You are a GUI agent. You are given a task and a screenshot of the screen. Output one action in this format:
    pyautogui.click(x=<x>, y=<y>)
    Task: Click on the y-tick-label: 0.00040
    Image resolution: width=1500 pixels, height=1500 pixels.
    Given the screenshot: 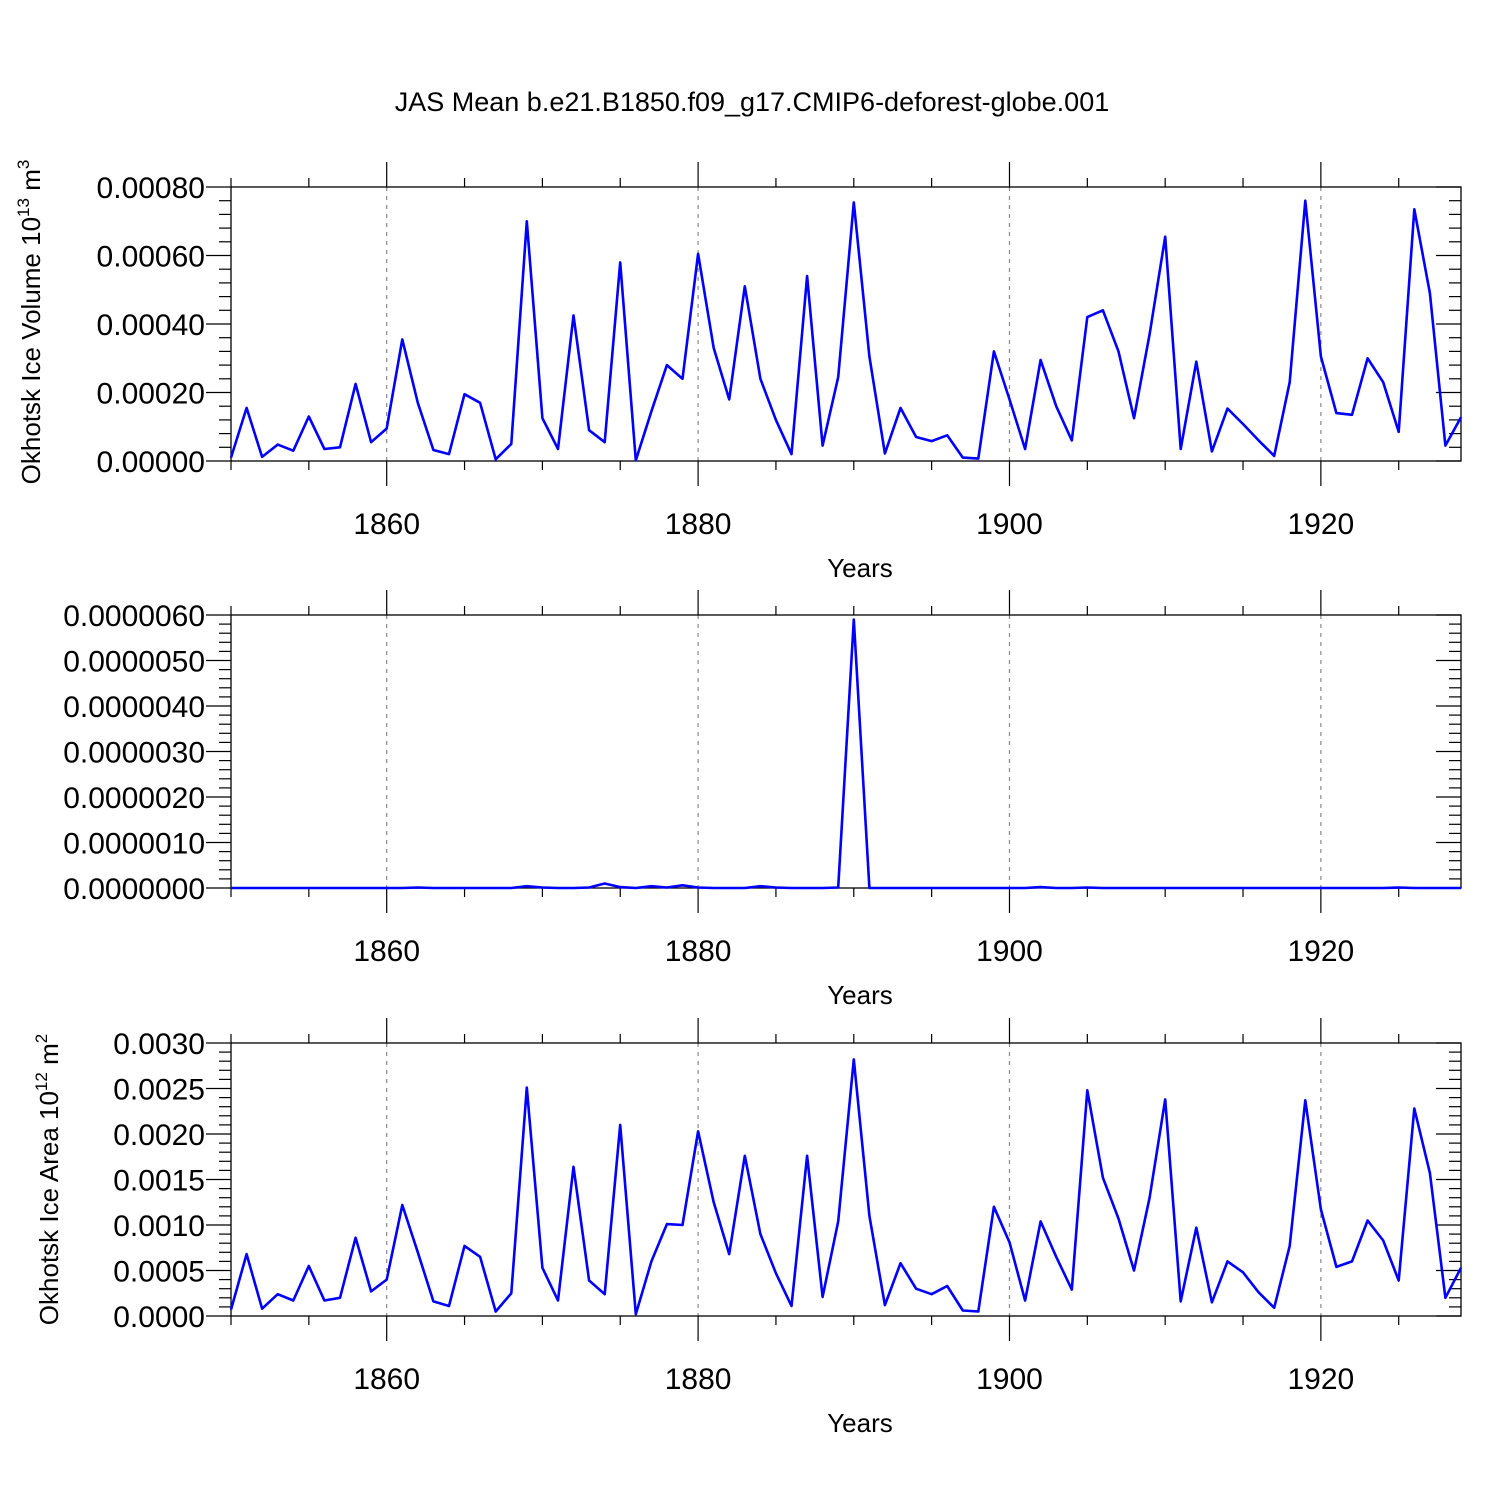 What is the action you would take?
    pyautogui.click(x=151, y=325)
    